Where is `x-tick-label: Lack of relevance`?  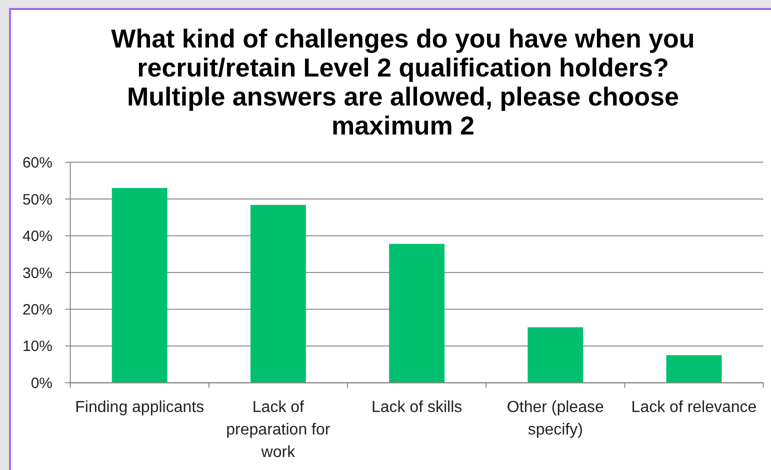
x-tick-label: Lack of relevance is located at coordinates (694, 407).